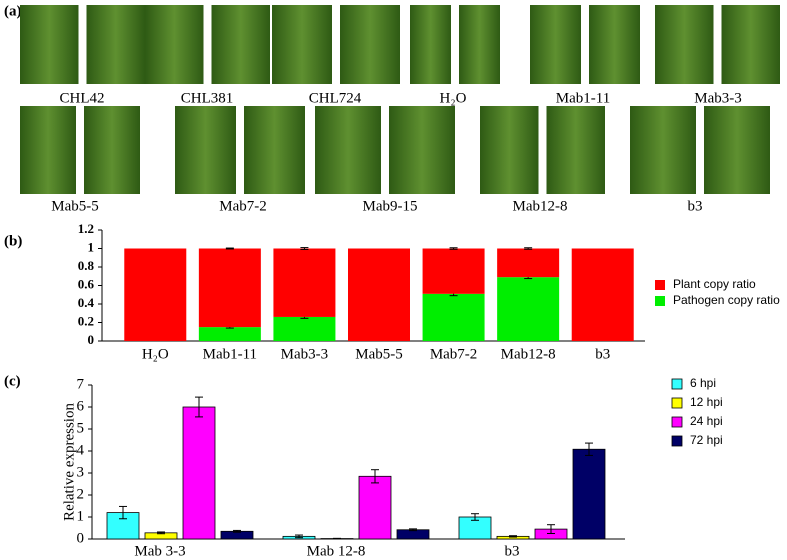  I want to click on x-tick-label: Mab1-11, so click(230, 354).